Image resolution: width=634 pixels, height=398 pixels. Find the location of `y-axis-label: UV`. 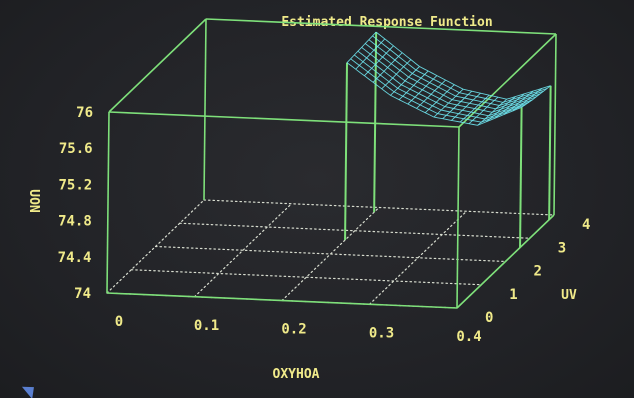

y-axis-label: UV is located at coordinates (569, 295).